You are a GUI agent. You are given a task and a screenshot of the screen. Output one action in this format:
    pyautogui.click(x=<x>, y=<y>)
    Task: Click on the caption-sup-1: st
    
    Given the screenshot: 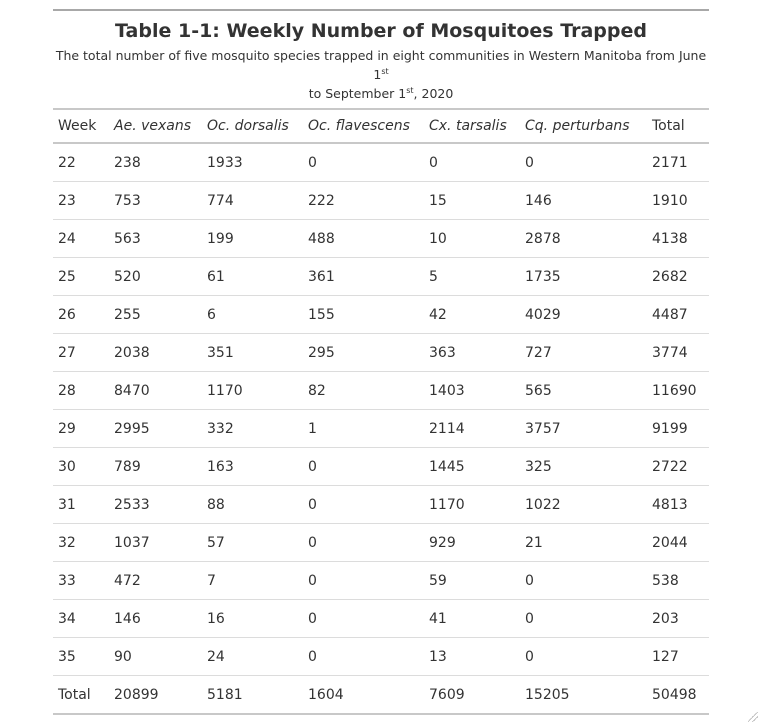 What is the action you would take?
    pyautogui.click(x=385, y=71)
    